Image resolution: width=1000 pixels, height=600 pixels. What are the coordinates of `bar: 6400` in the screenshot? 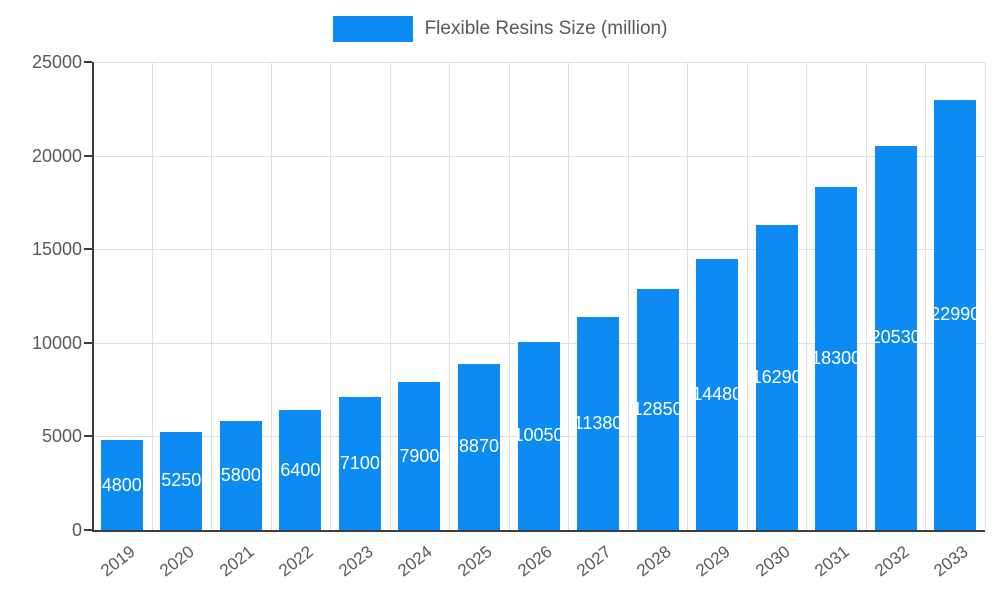 It's located at (300, 470).